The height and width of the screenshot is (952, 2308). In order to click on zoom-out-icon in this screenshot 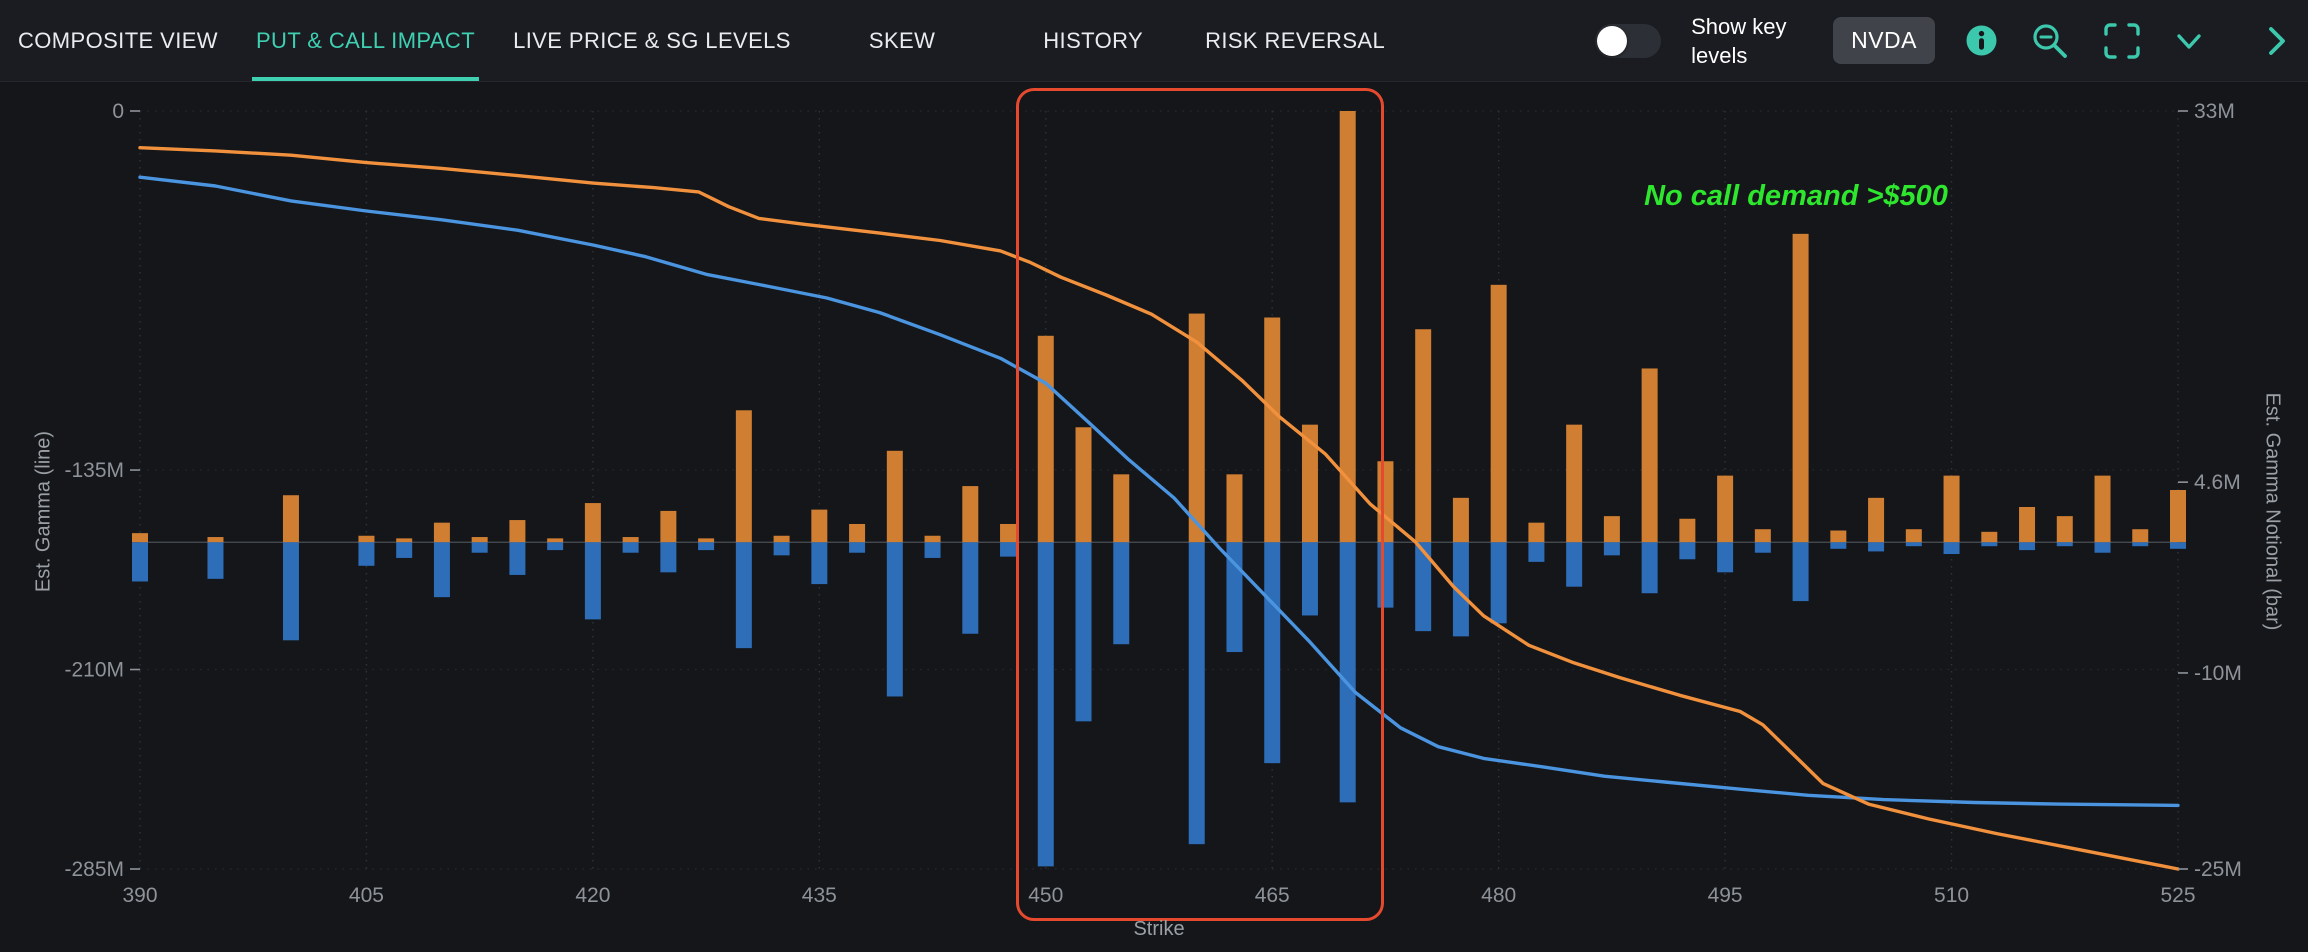, I will do `click(2050, 41)`.